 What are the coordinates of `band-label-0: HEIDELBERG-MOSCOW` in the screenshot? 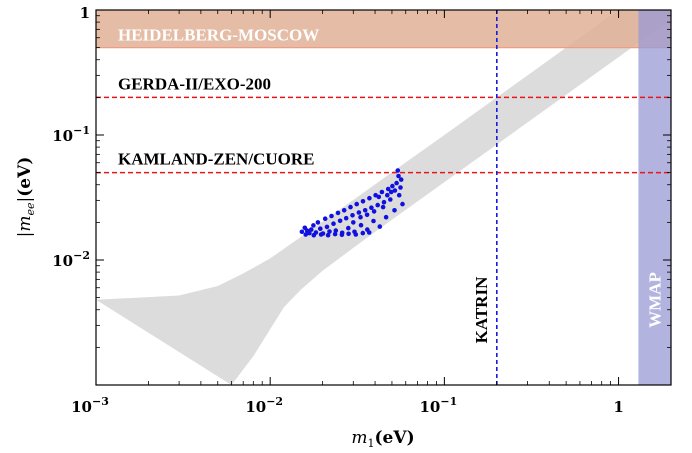 It's located at (218, 35).